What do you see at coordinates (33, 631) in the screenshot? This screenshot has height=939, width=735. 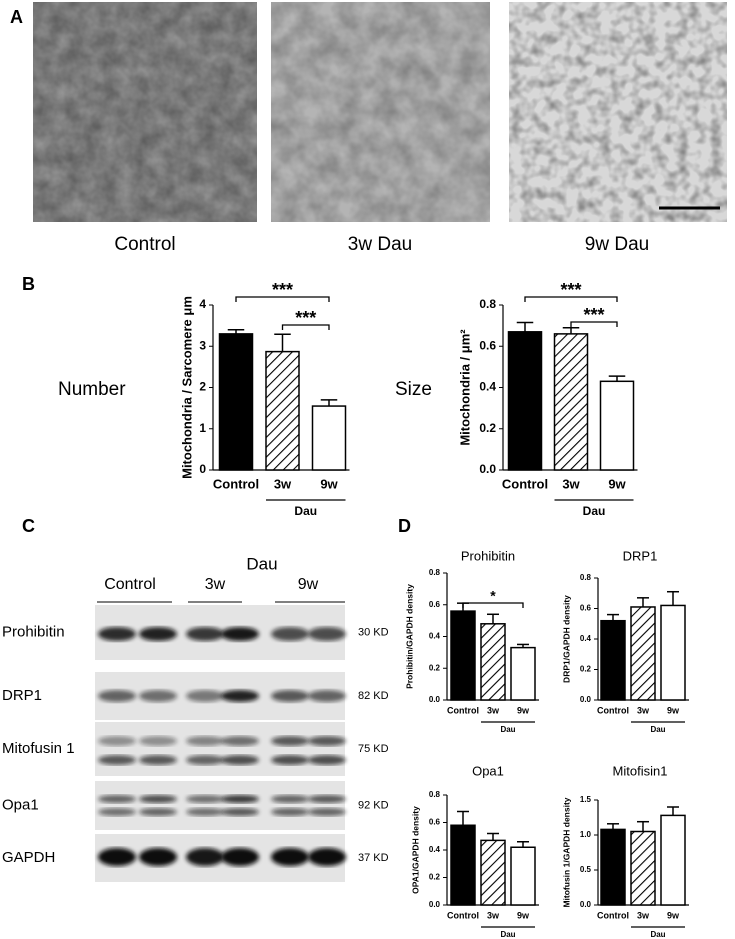 I see `protein-label: Prohibitin` at bounding box center [33, 631].